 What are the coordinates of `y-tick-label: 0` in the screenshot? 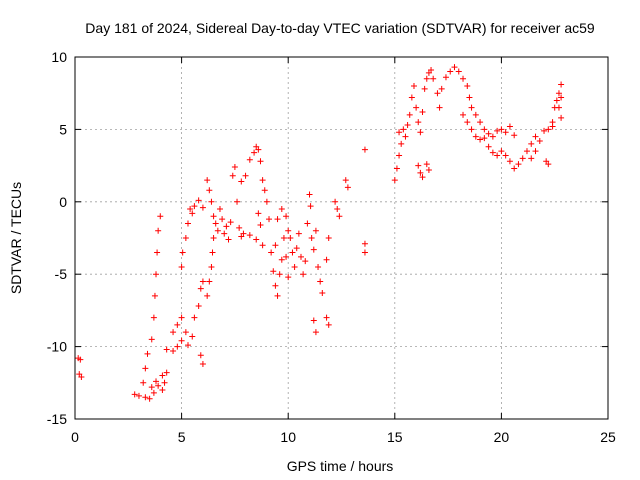 It's located at (63, 202).